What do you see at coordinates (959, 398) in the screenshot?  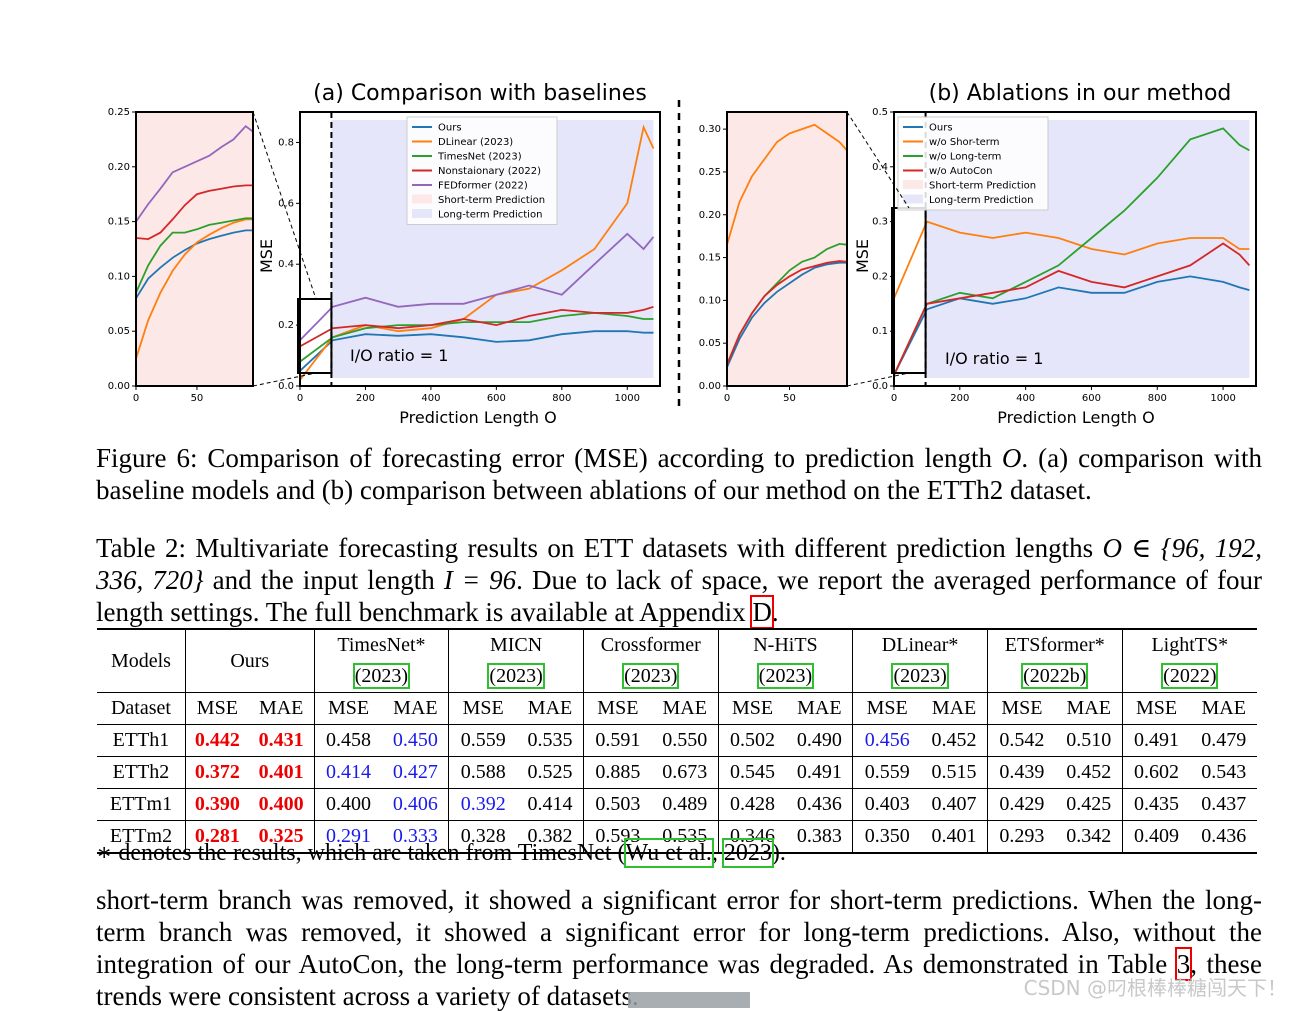 I see `x-tick-label: 200` at bounding box center [959, 398].